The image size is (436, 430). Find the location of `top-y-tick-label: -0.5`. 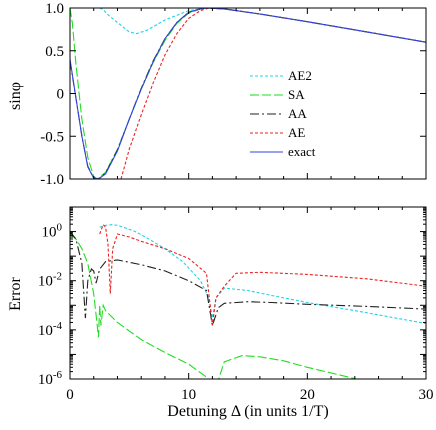

top-y-tick-label: -0.5 is located at coordinates (52, 137).